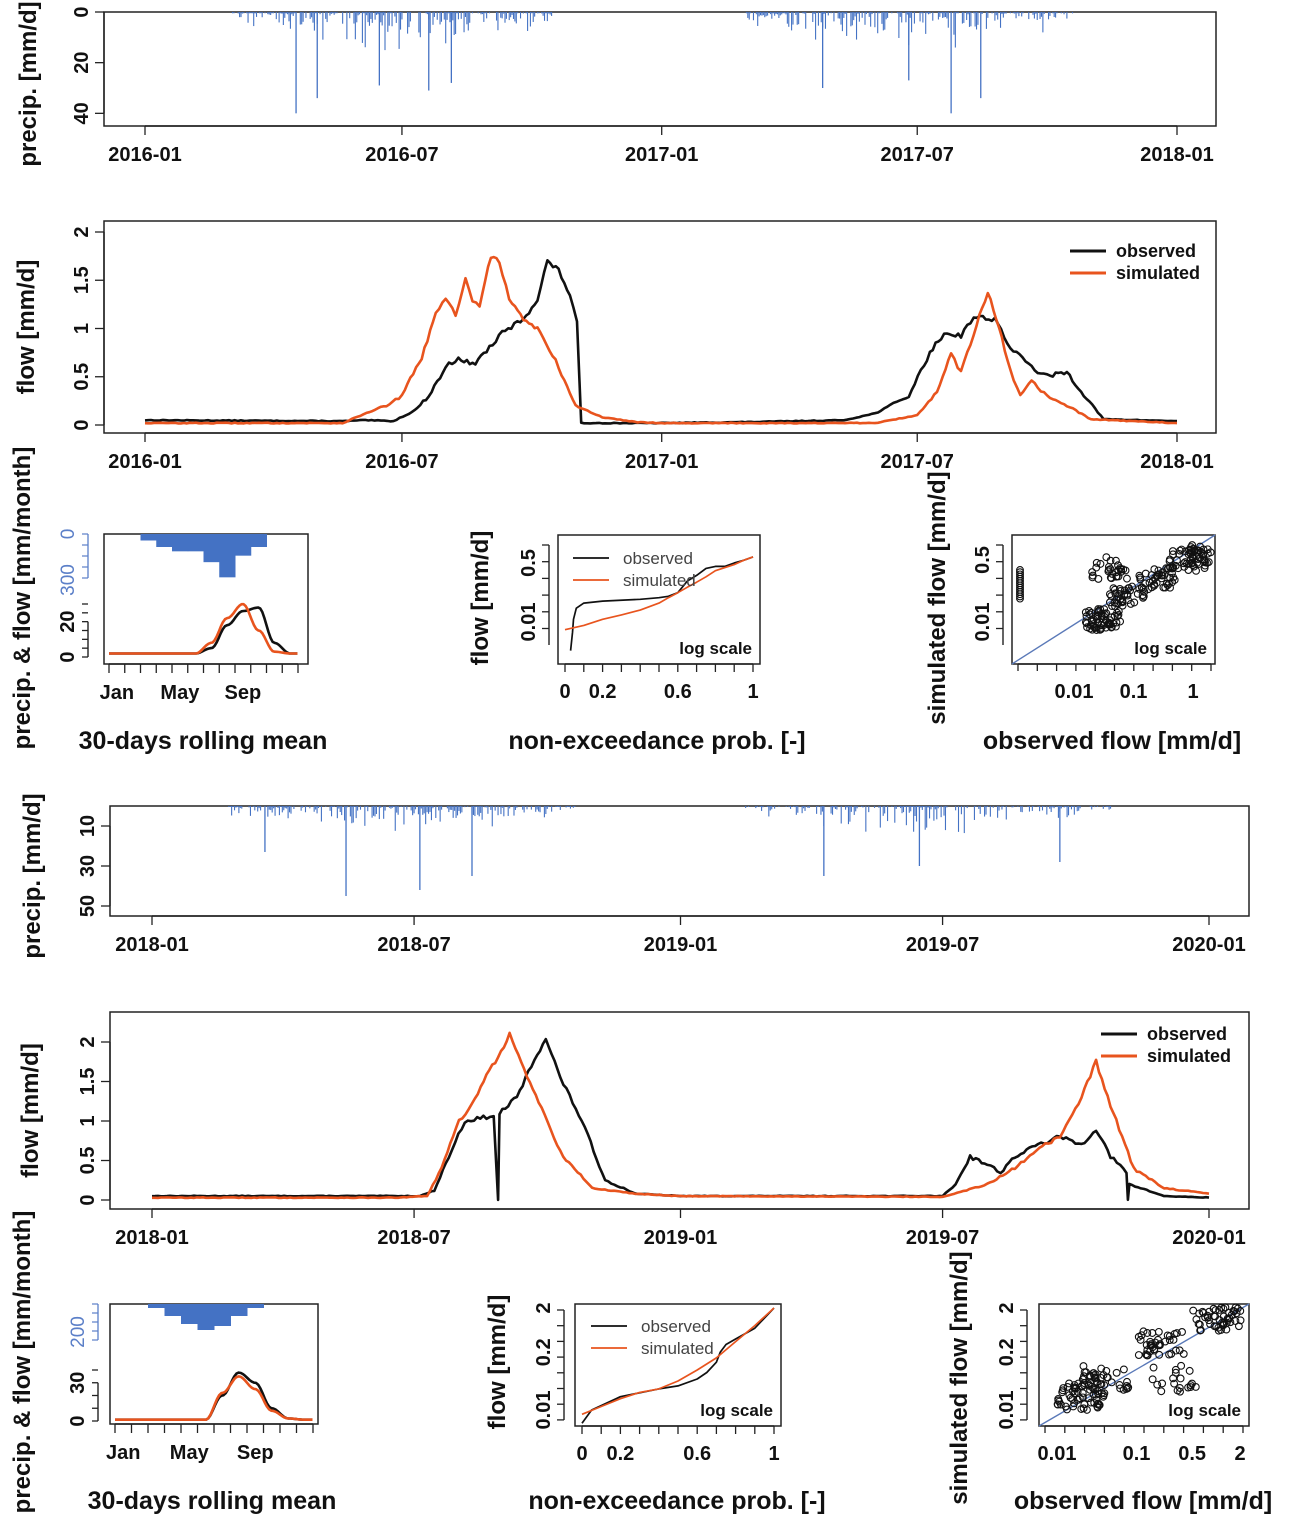  I want to click on p1_fdc-y-tick-label: 0.01, so click(529, 622).